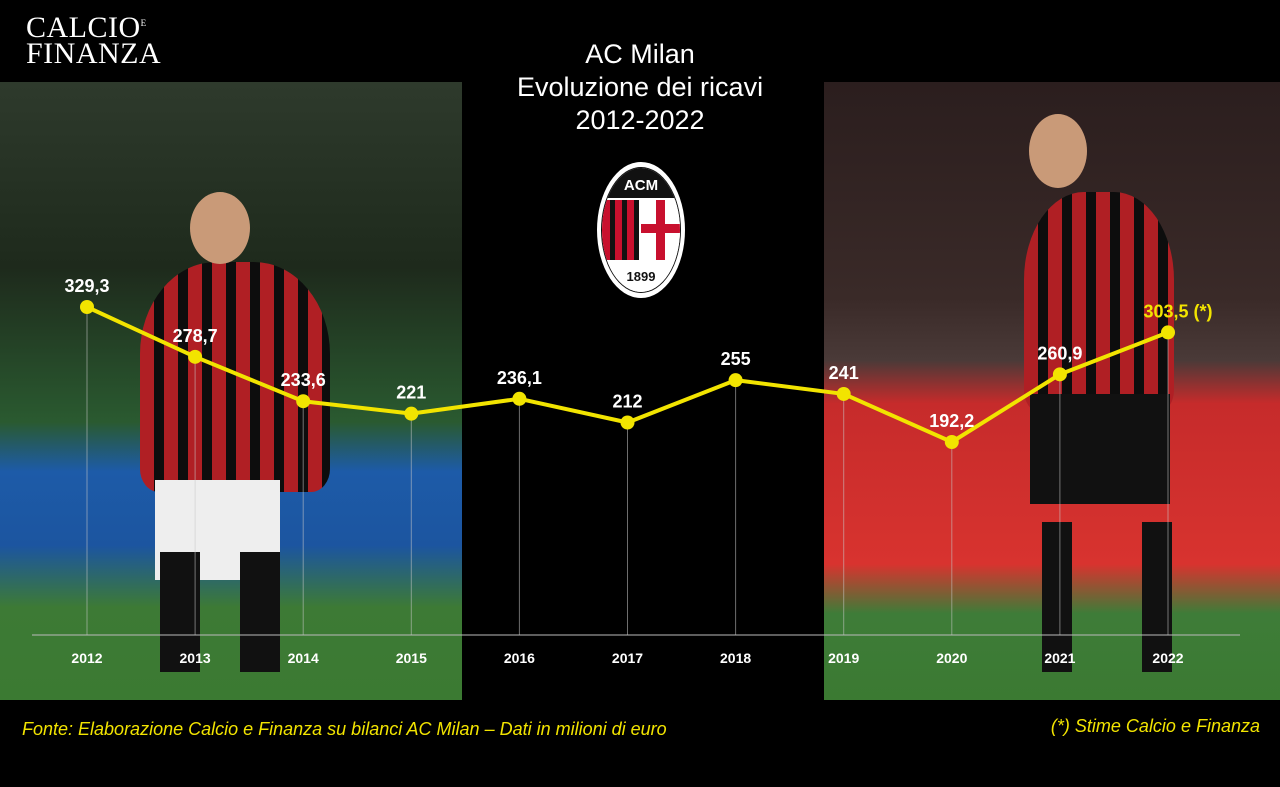 This screenshot has width=1280, height=787. What do you see at coordinates (220, 228) in the screenshot?
I see `player-head-left` at bounding box center [220, 228].